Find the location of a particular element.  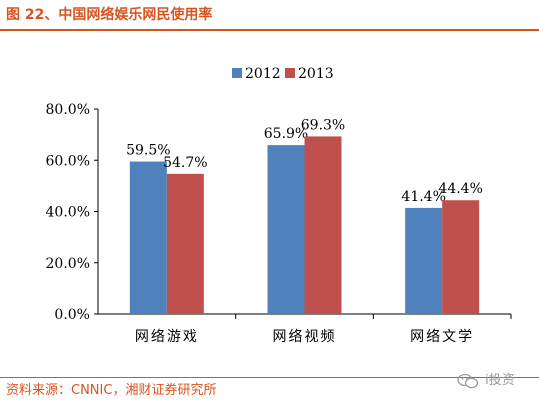

data-label: 59.5% is located at coordinates (148, 151).